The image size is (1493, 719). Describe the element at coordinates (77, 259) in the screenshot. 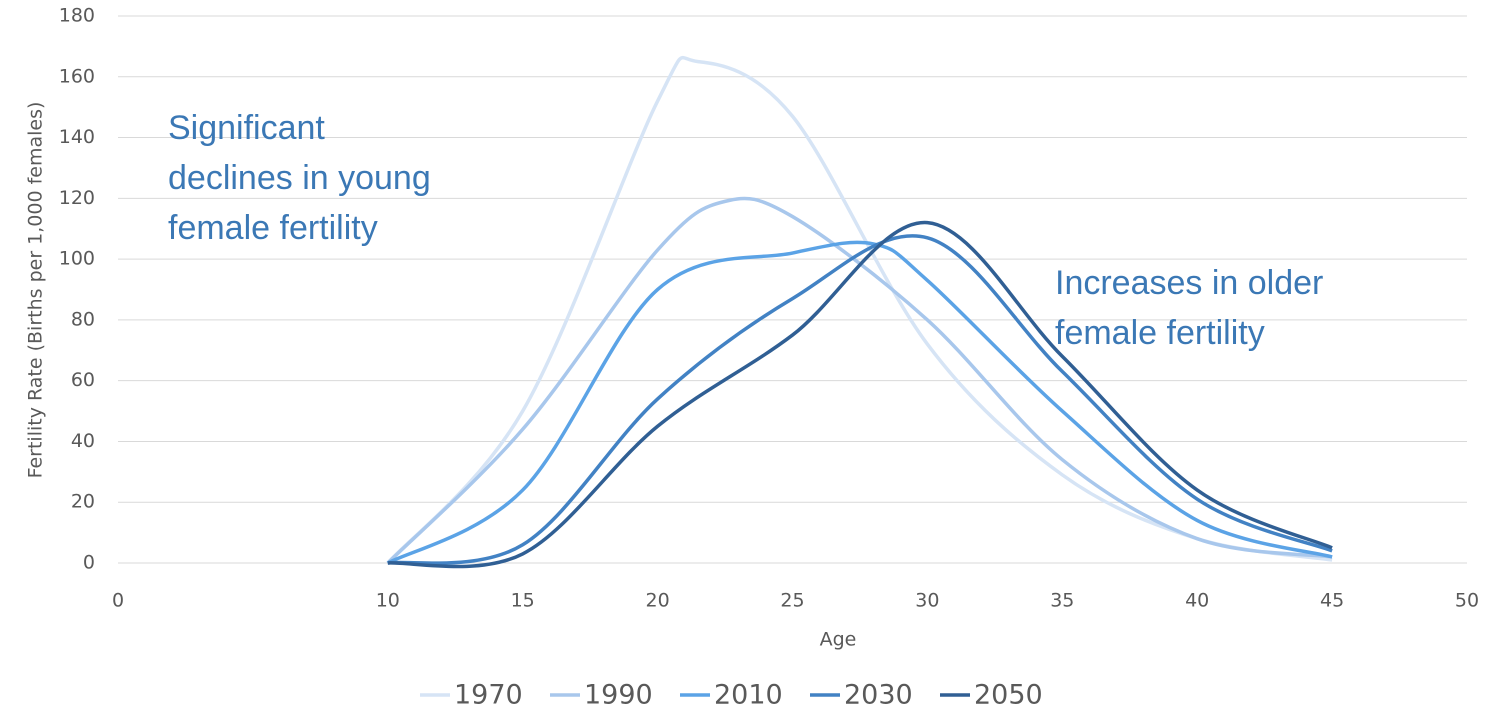

I see `y-tick-label: 100` at that location.